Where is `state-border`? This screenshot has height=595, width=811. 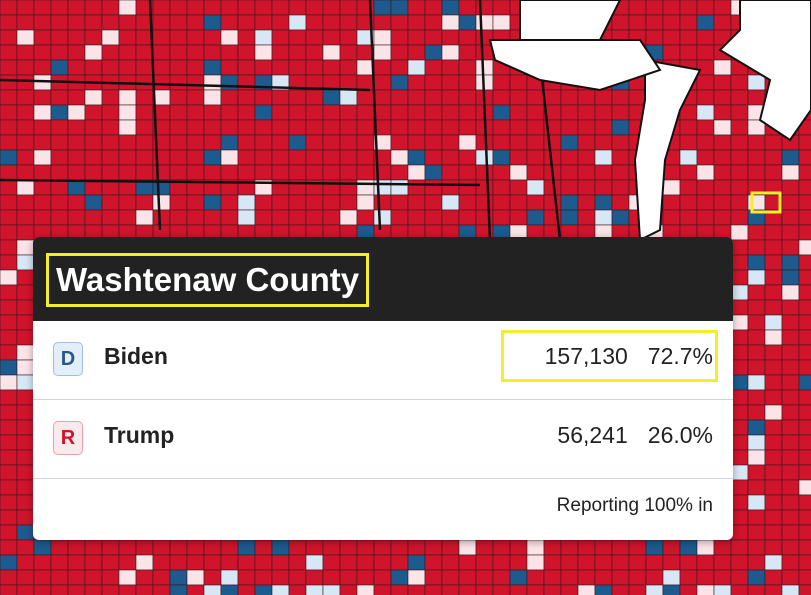 state-border is located at coordinates (375, 115).